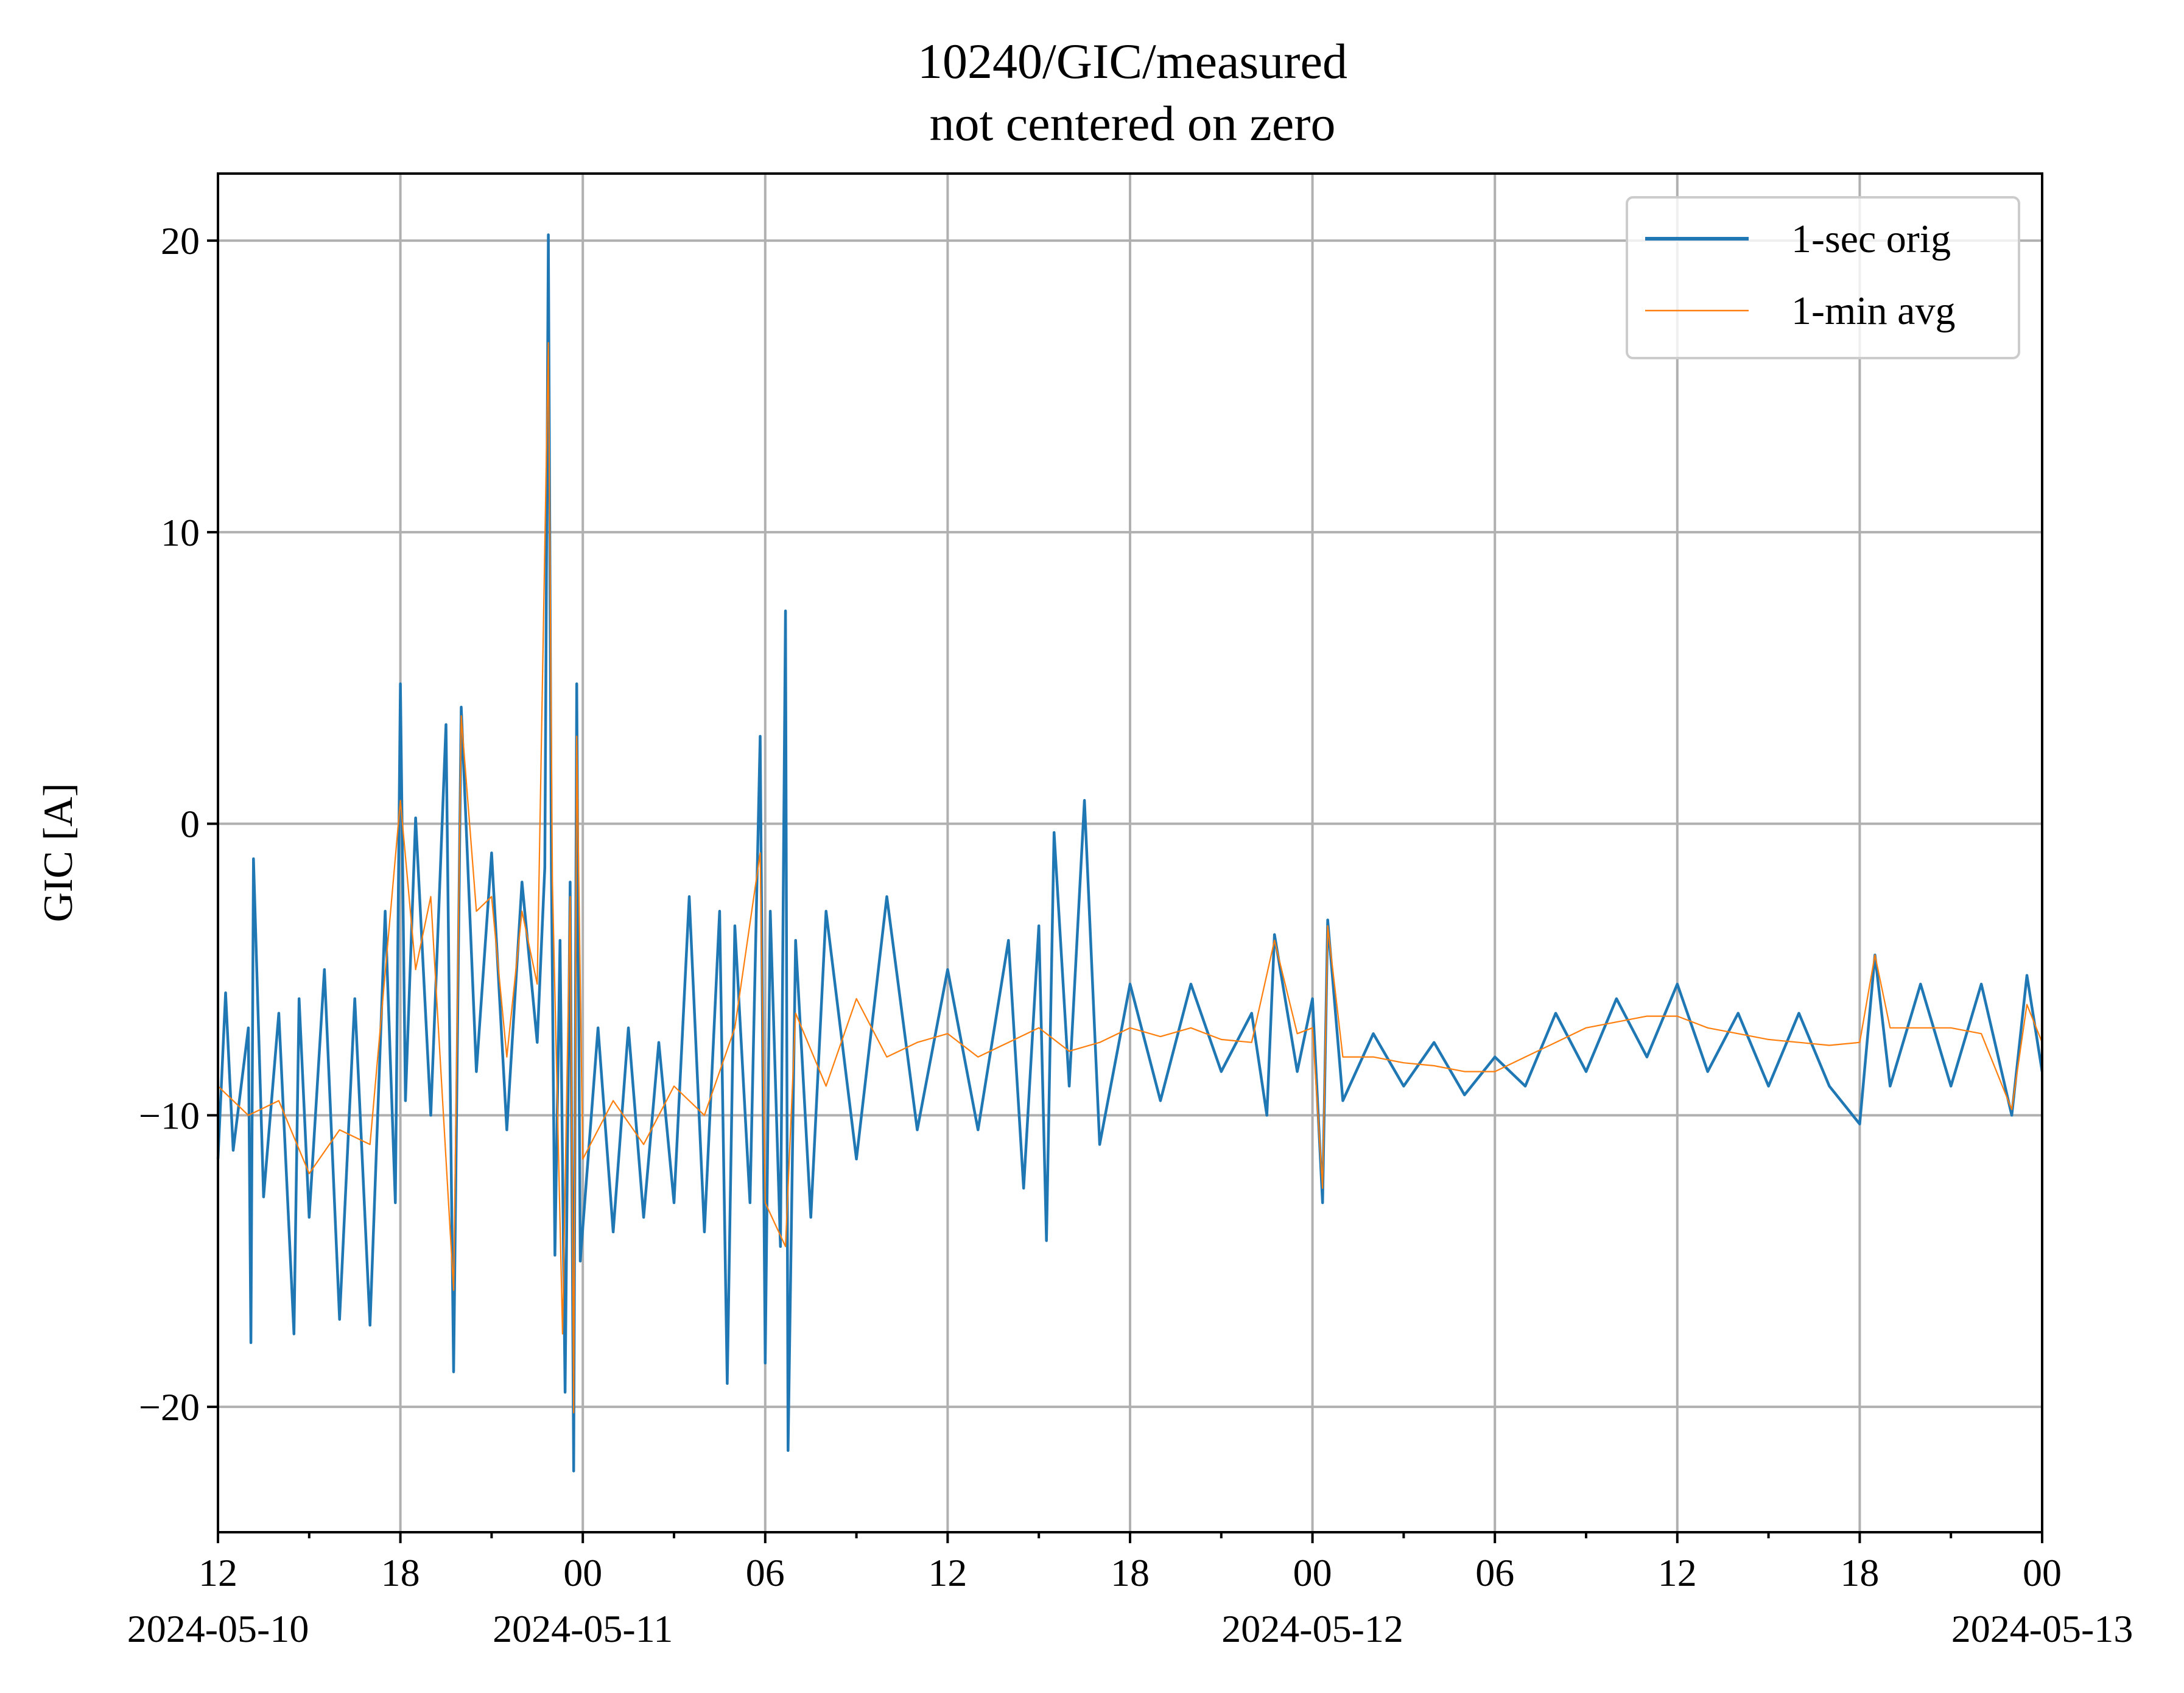  What do you see at coordinates (180, 241) in the screenshot?
I see `y-tick-label: 20` at bounding box center [180, 241].